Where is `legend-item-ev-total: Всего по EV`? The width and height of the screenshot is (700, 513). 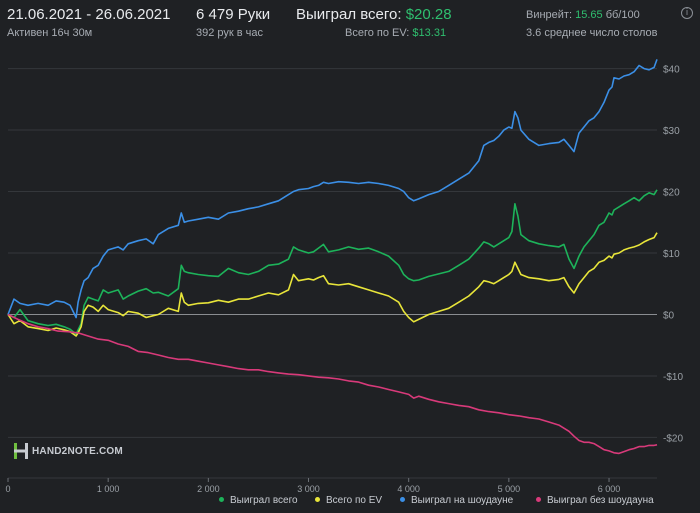
legend-item-ev-total: Всего по EV is located at coordinates (348, 500).